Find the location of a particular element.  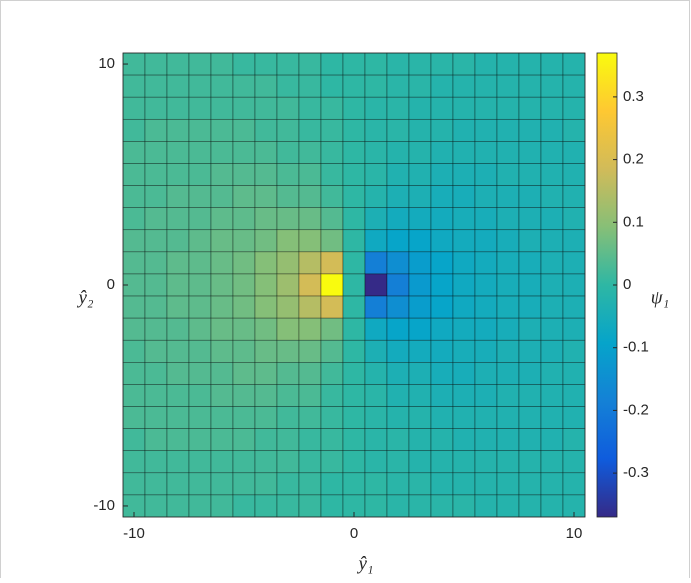

colorbar-label: ψ₁ is located at coordinates (660, 297).